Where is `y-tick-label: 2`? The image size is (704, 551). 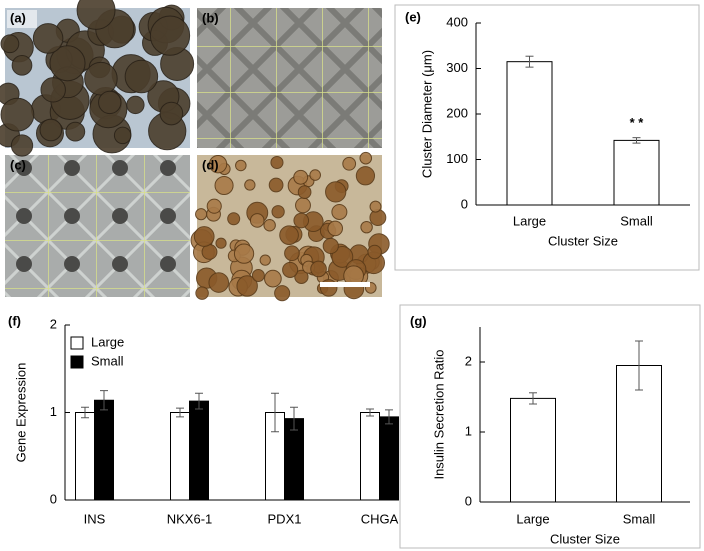 y-tick-label: 2 is located at coordinates (53, 323).